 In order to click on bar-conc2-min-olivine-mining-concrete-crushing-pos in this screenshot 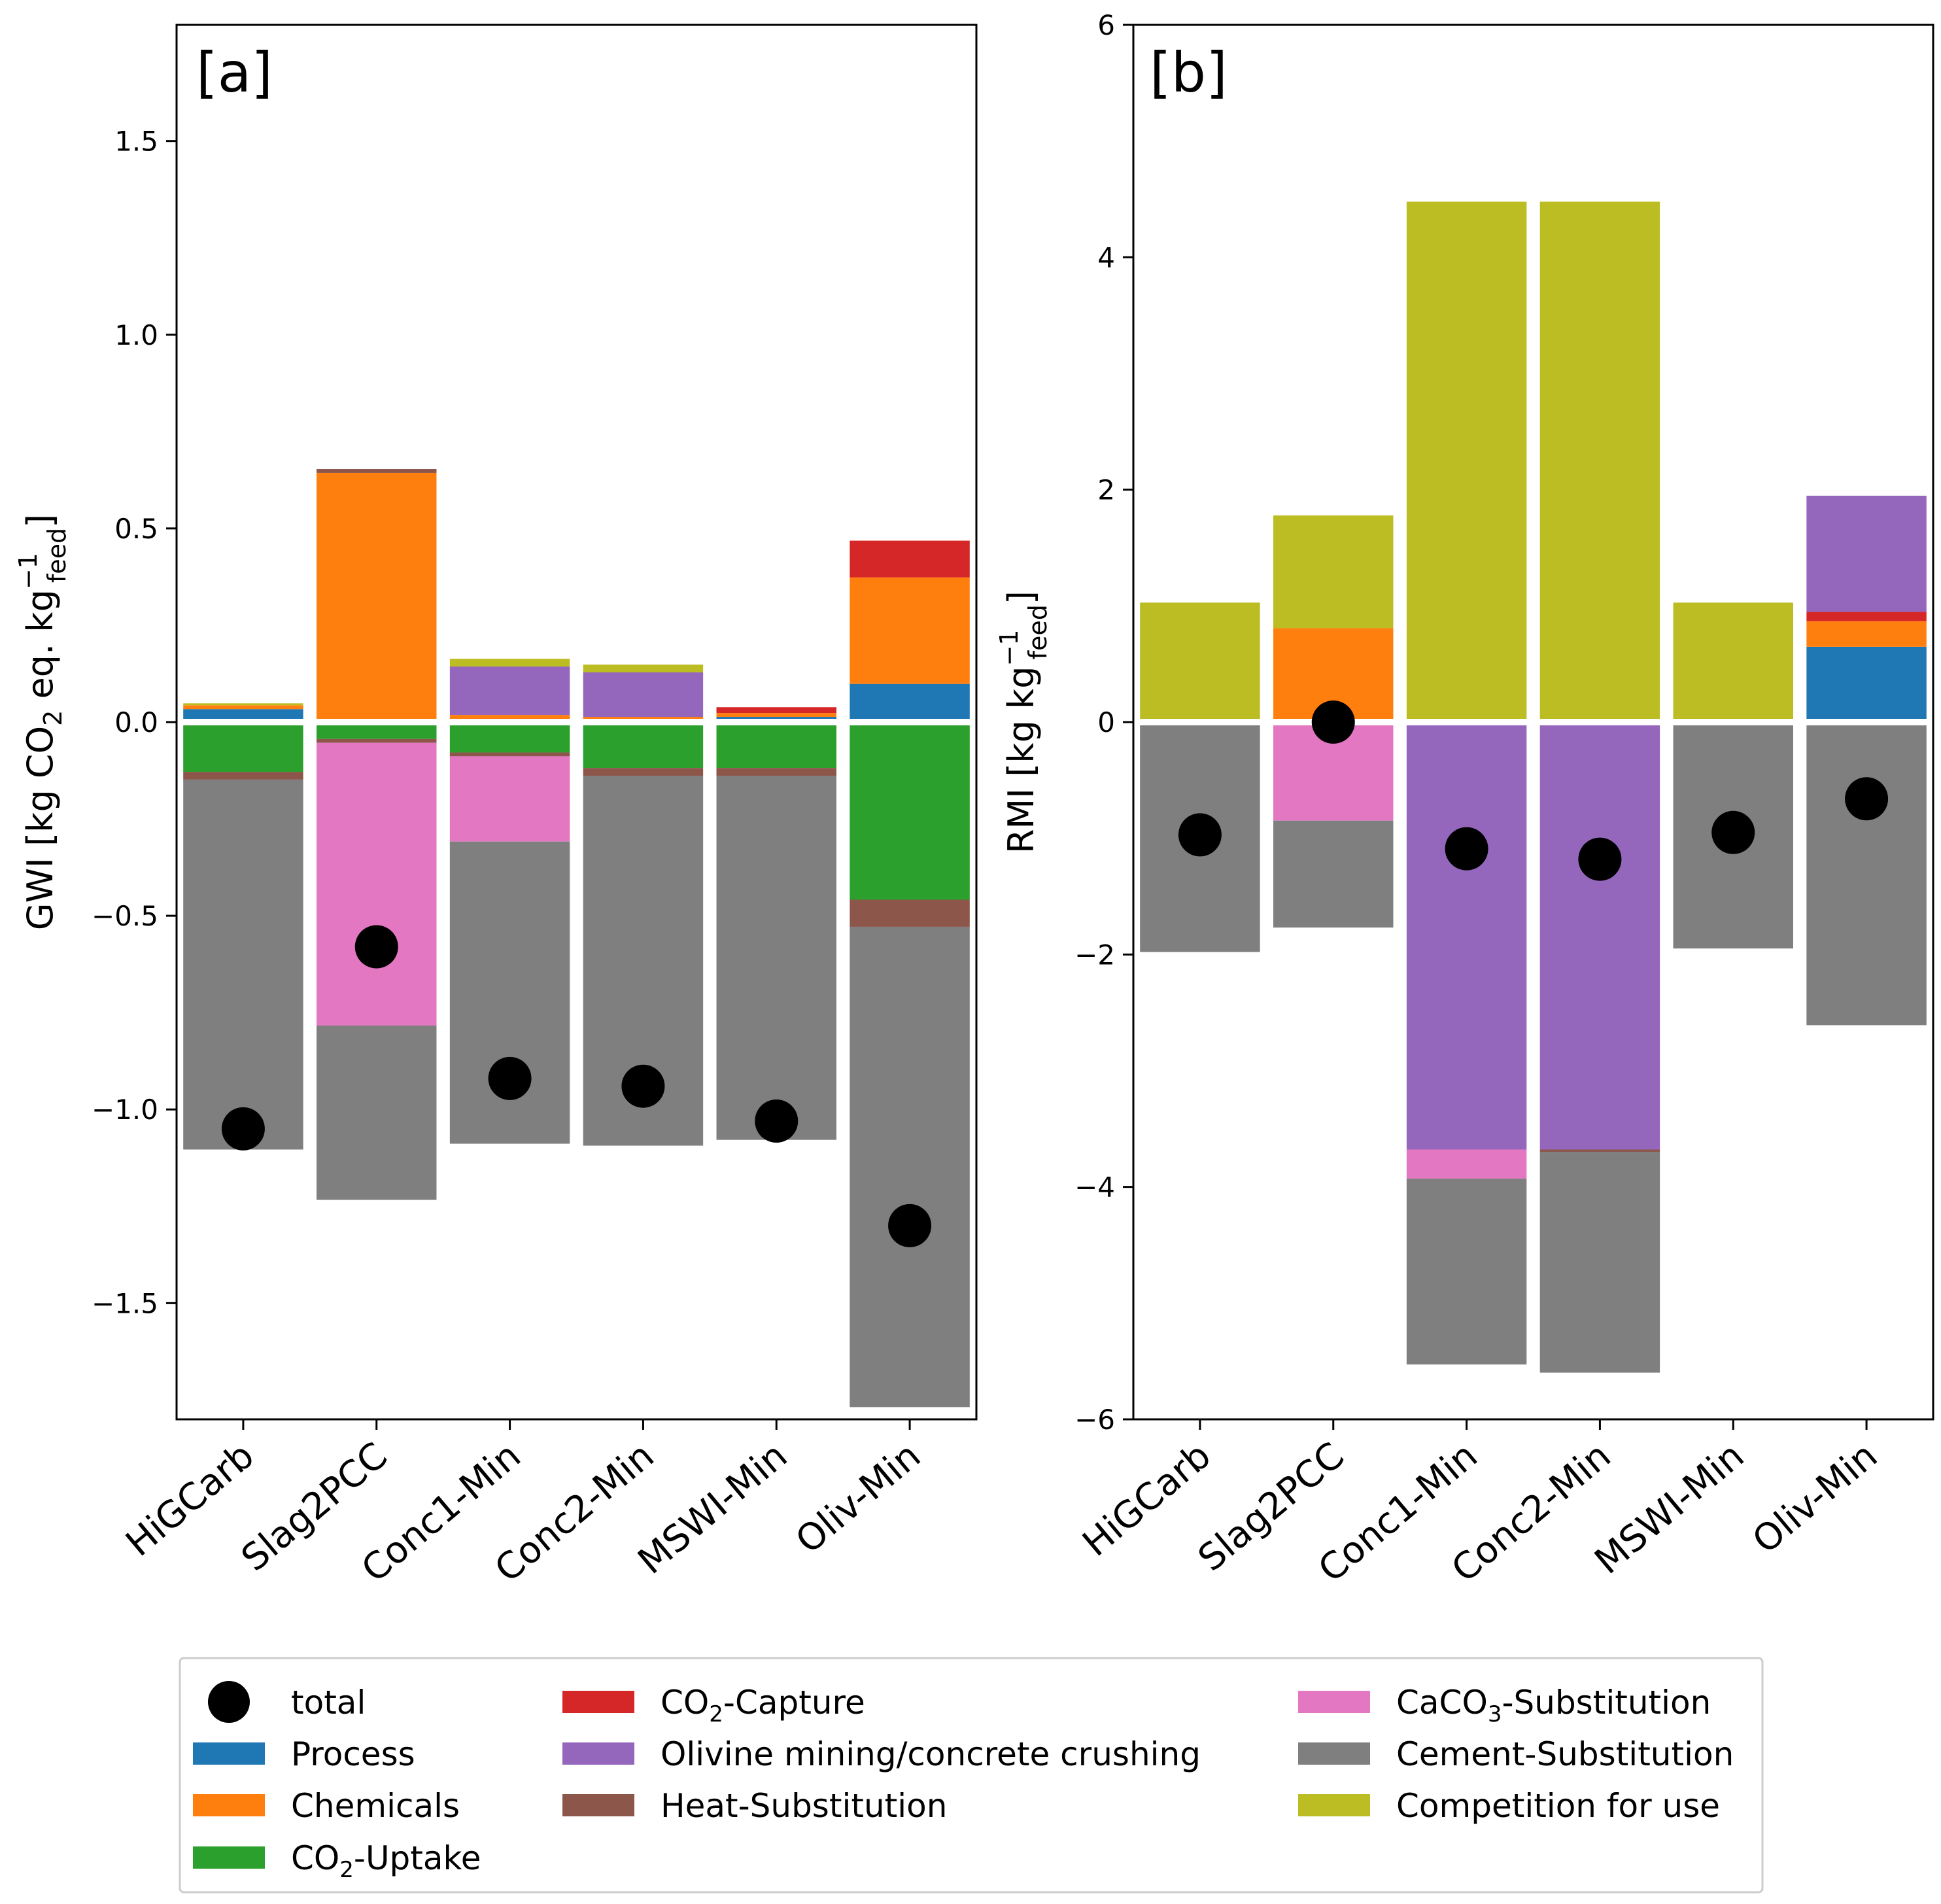, I will do `click(643, 695)`.